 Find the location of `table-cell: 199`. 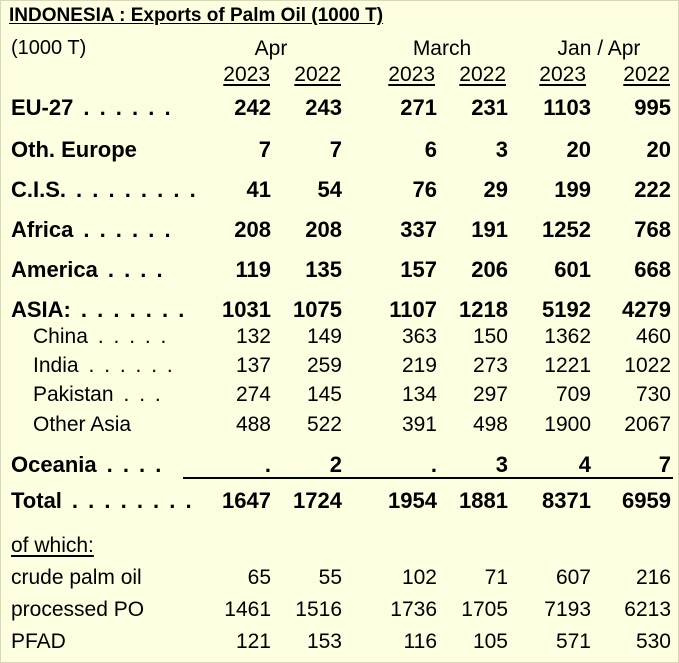

table-cell: 199 is located at coordinates (572, 189).